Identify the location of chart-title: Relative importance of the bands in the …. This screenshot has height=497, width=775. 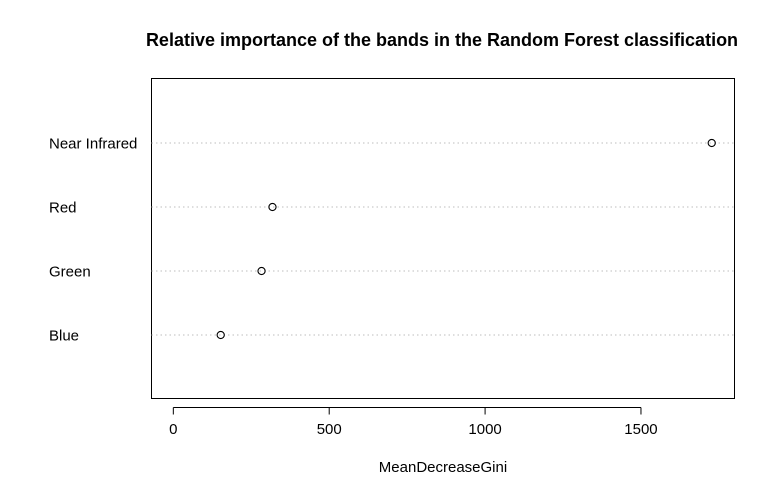
(442, 40).